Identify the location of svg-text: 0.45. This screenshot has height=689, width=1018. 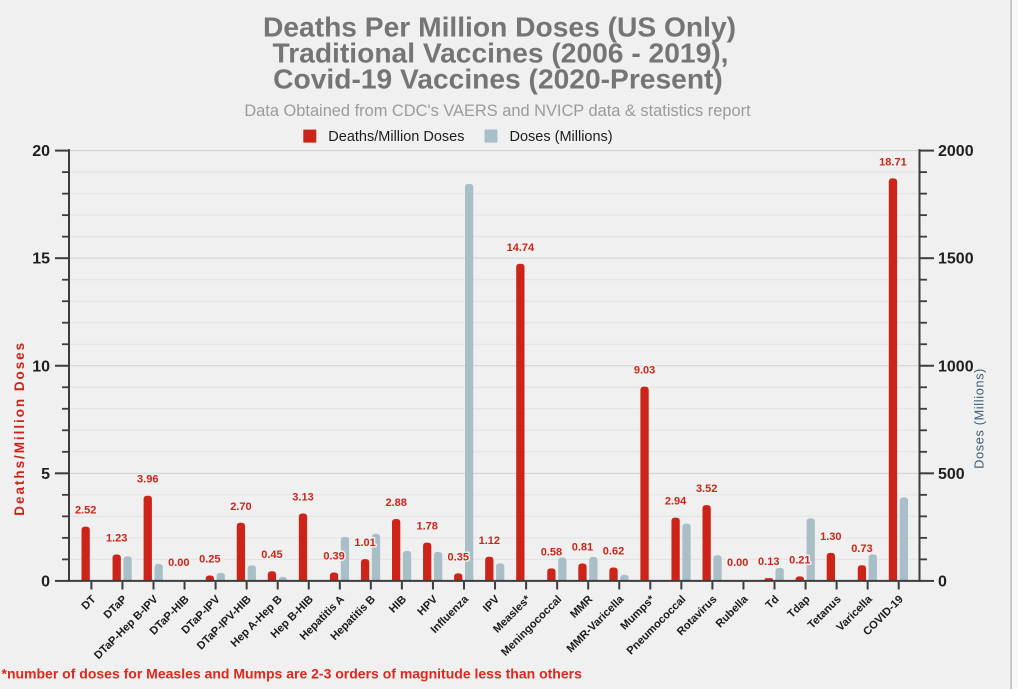
(271, 555).